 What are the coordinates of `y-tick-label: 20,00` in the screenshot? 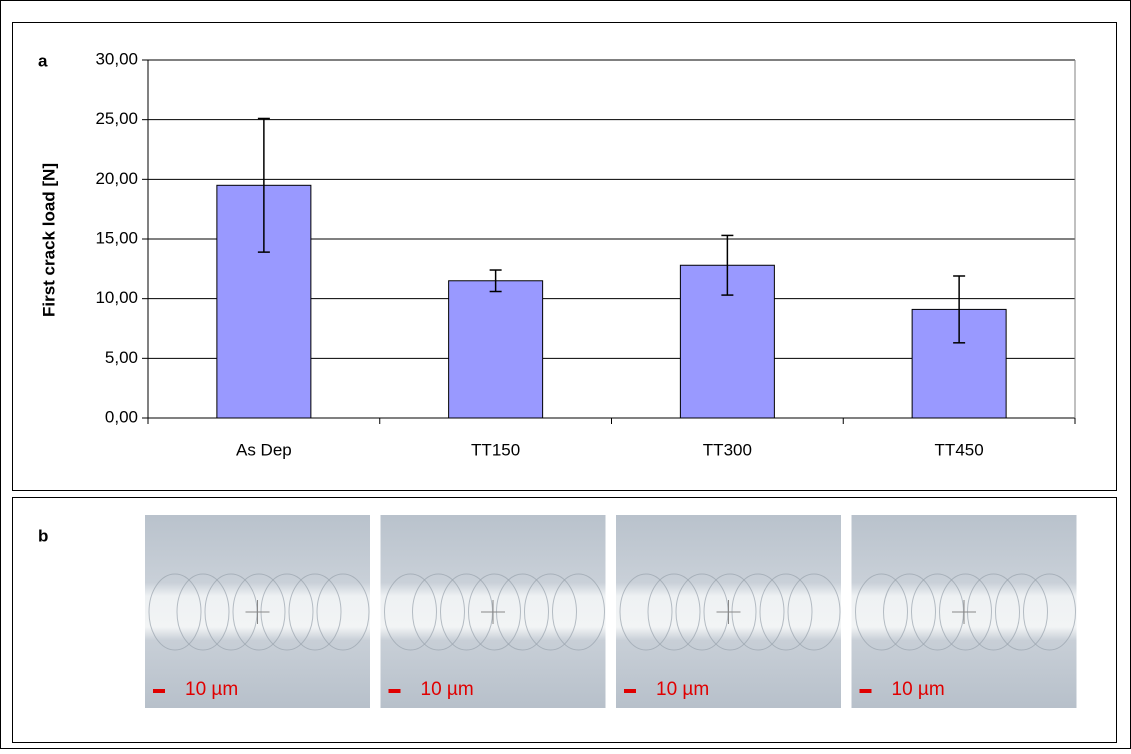 It's located at (116, 178).